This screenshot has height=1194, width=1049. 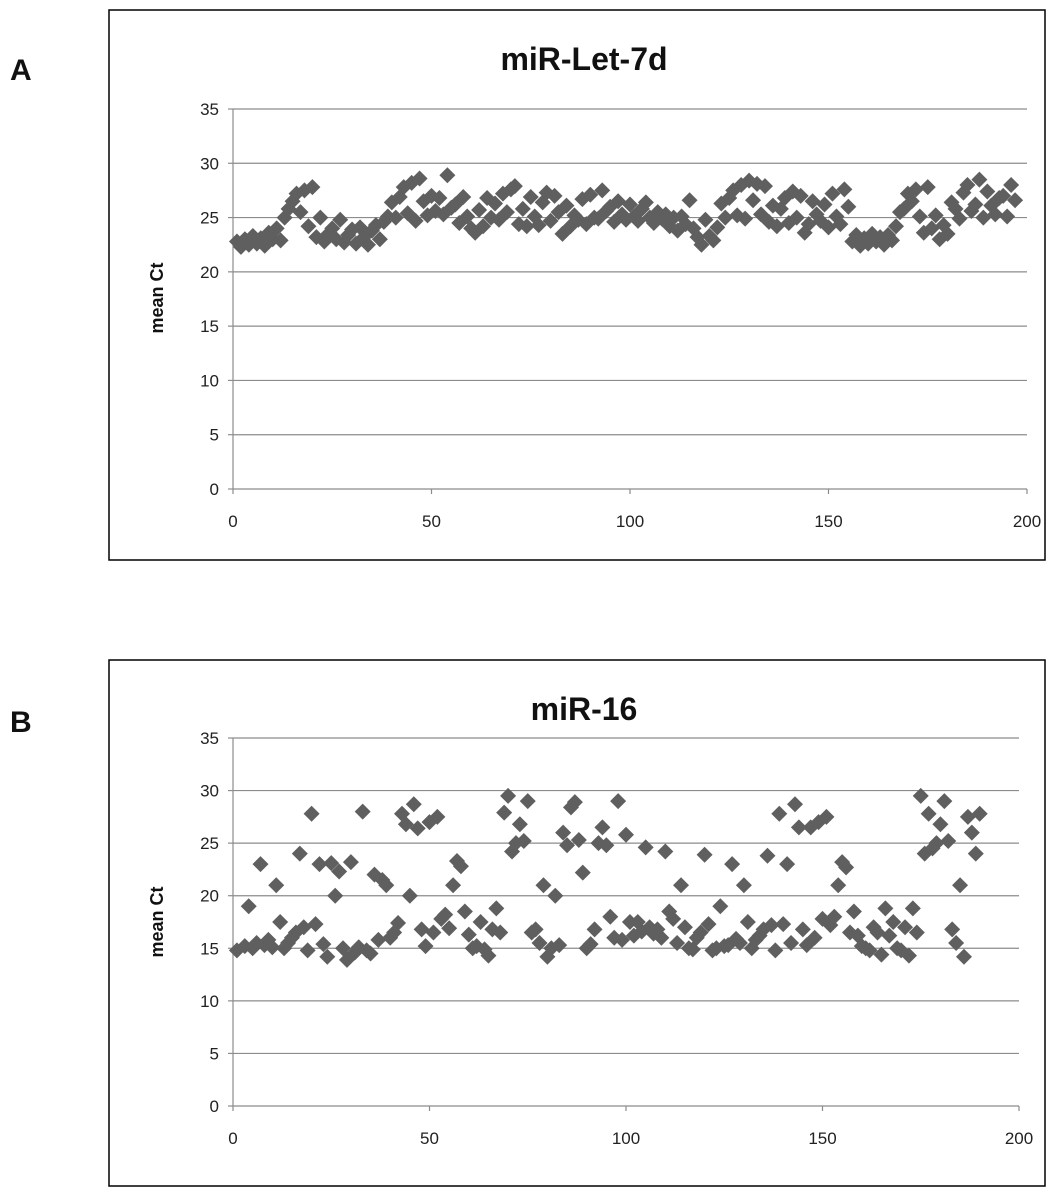 What do you see at coordinates (209, 109) in the screenshot?
I see `chart-a-ytick-label: 35` at bounding box center [209, 109].